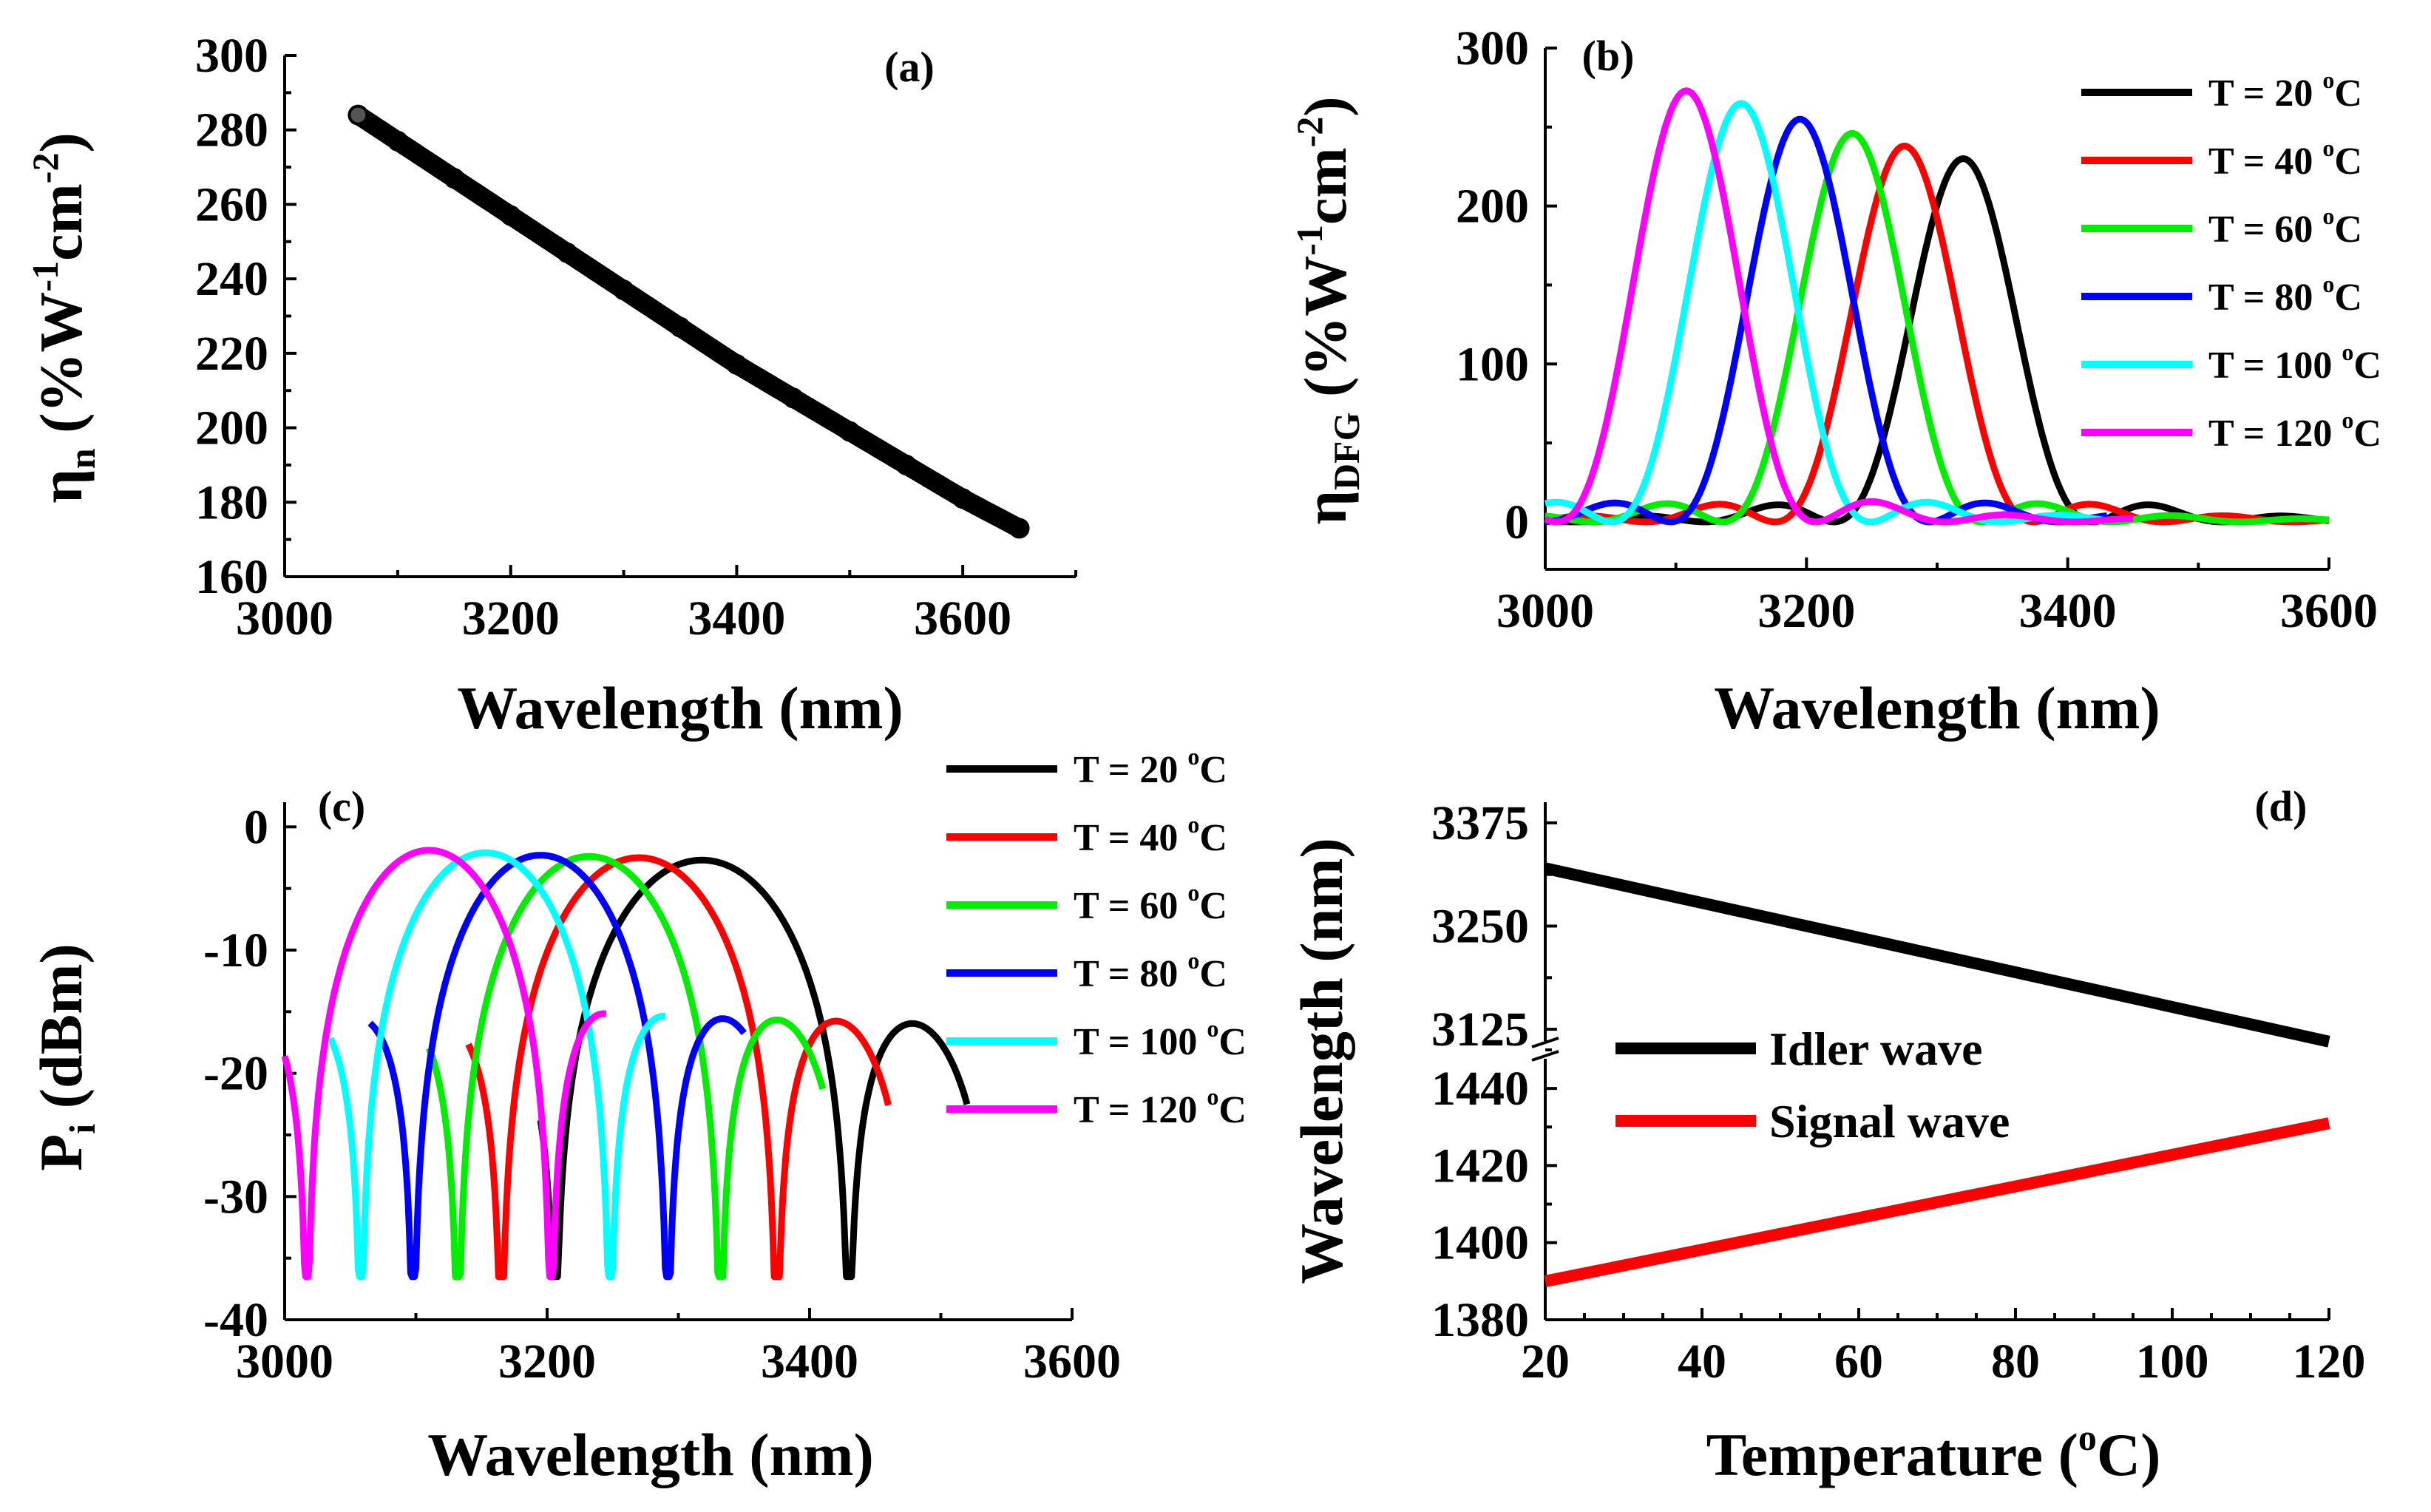 The image size is (2431, 1512). I want to click on panel-label: (a), so click(909, 67).